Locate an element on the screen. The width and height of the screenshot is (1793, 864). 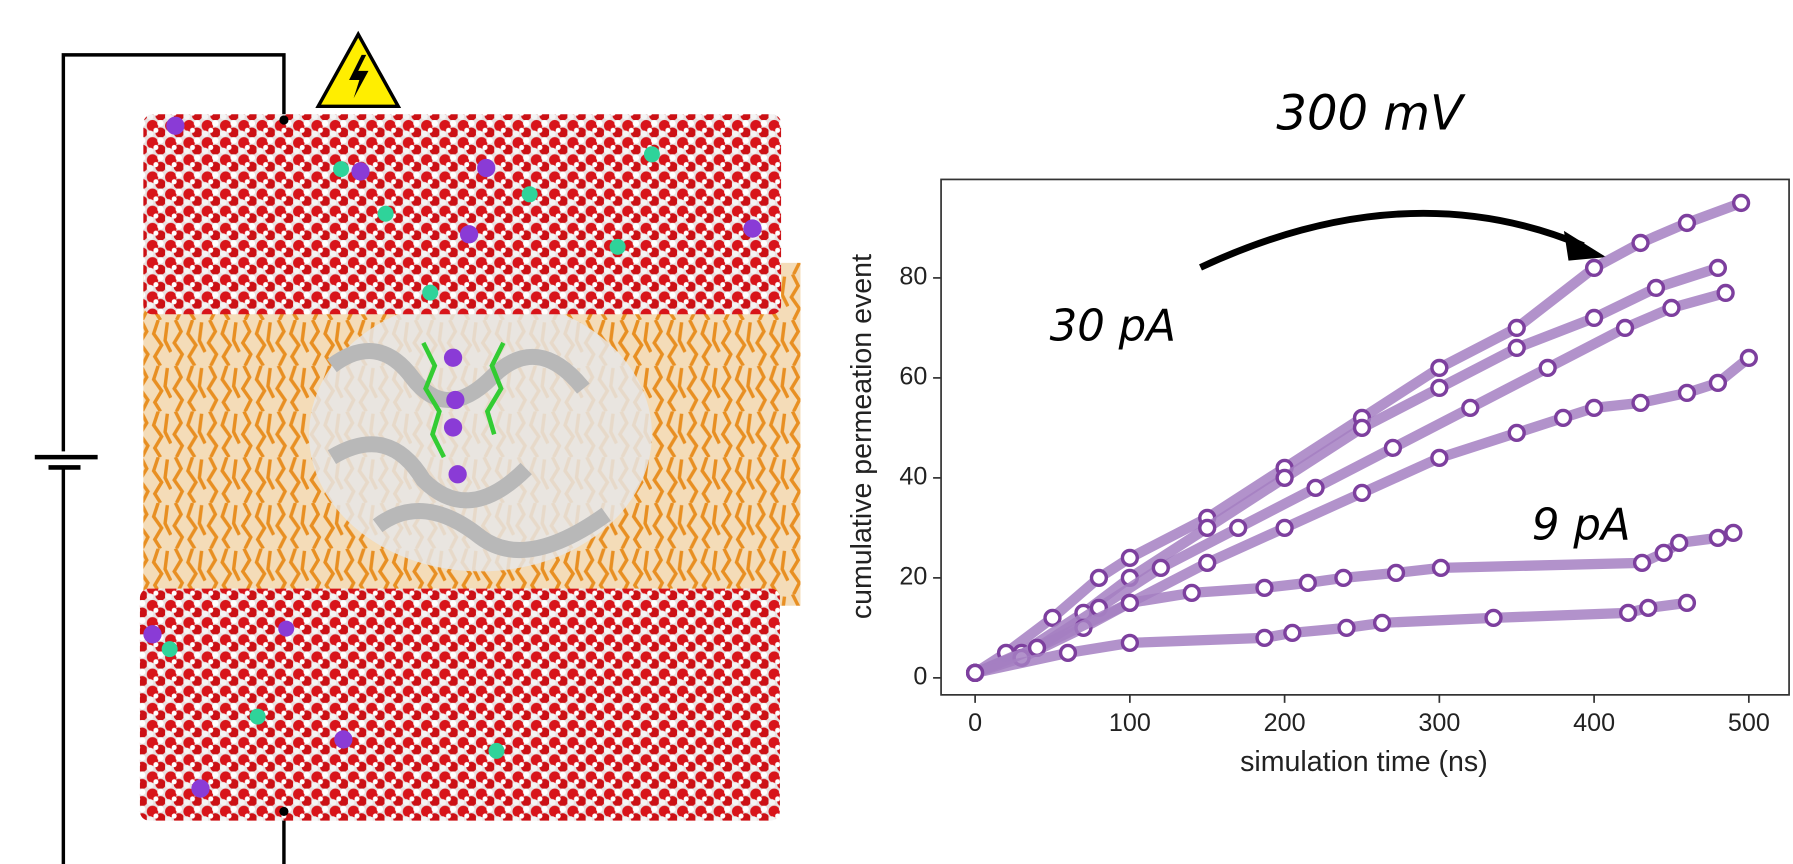
y-axis-label: cumulative permeation event is located at coordinates (862, 436).